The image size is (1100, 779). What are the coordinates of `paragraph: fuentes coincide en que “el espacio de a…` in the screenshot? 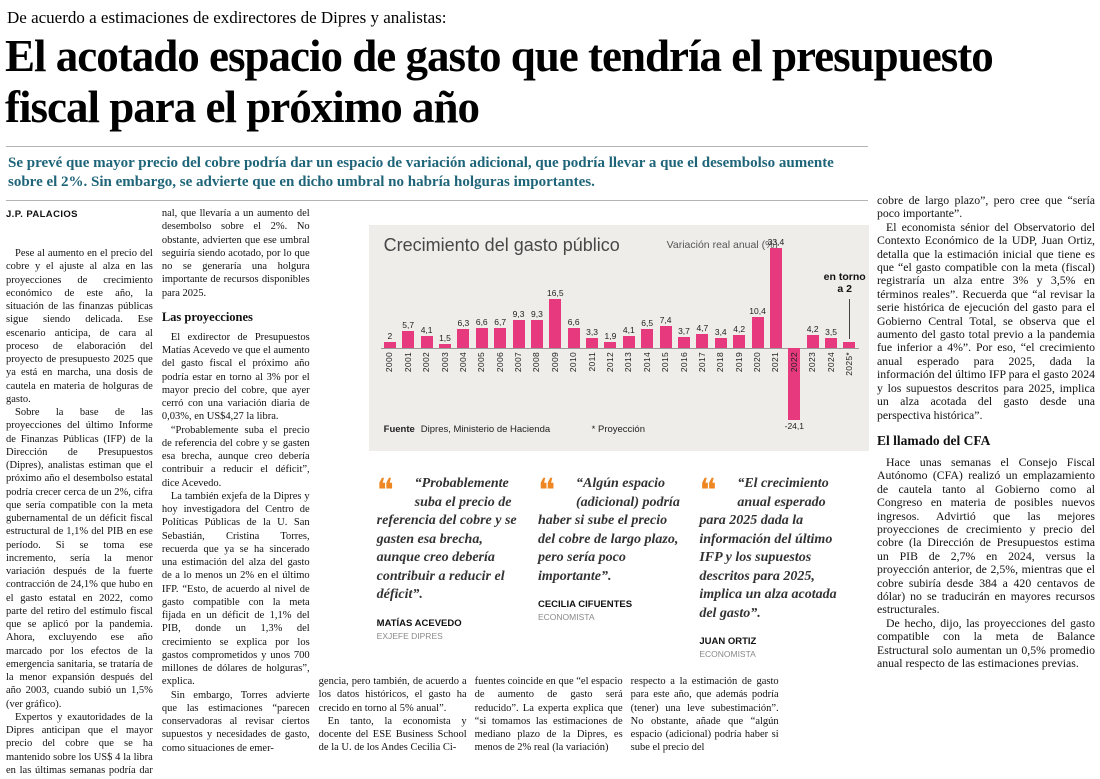 It's located at (548, 715).